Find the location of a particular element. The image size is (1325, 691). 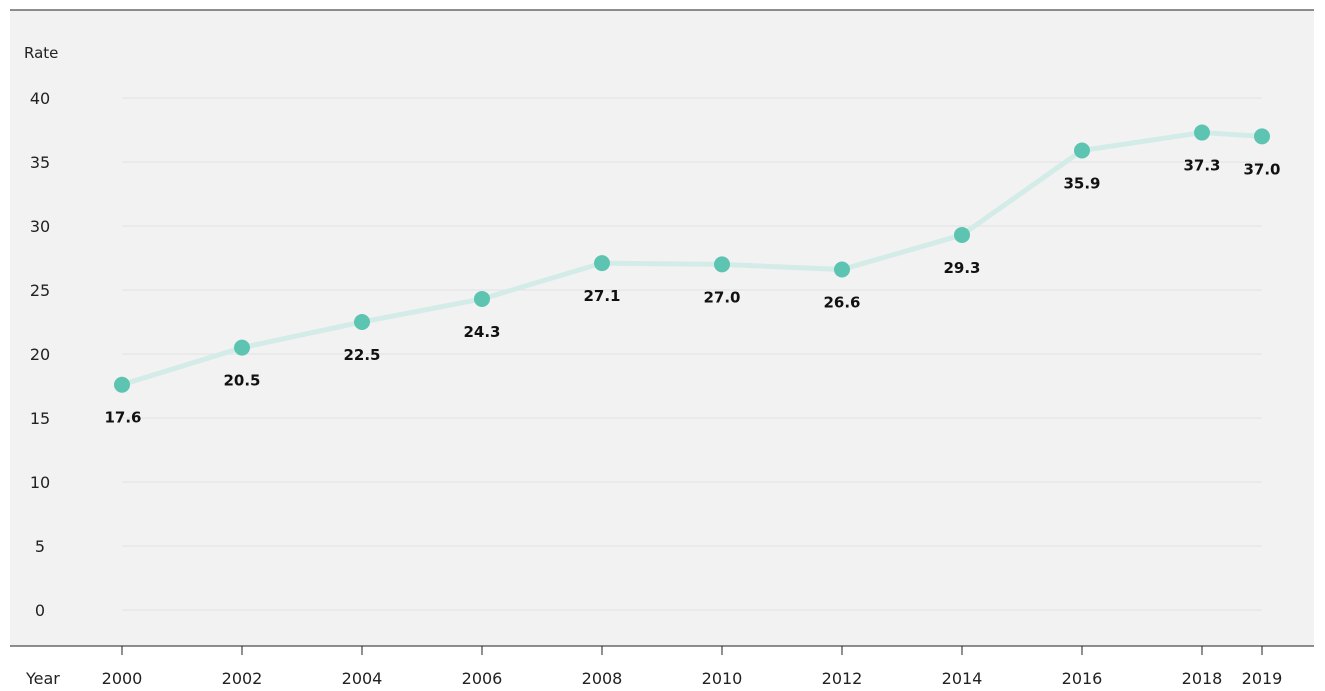

x-tick-label: 2019 is located at coordinates (1262, 678).